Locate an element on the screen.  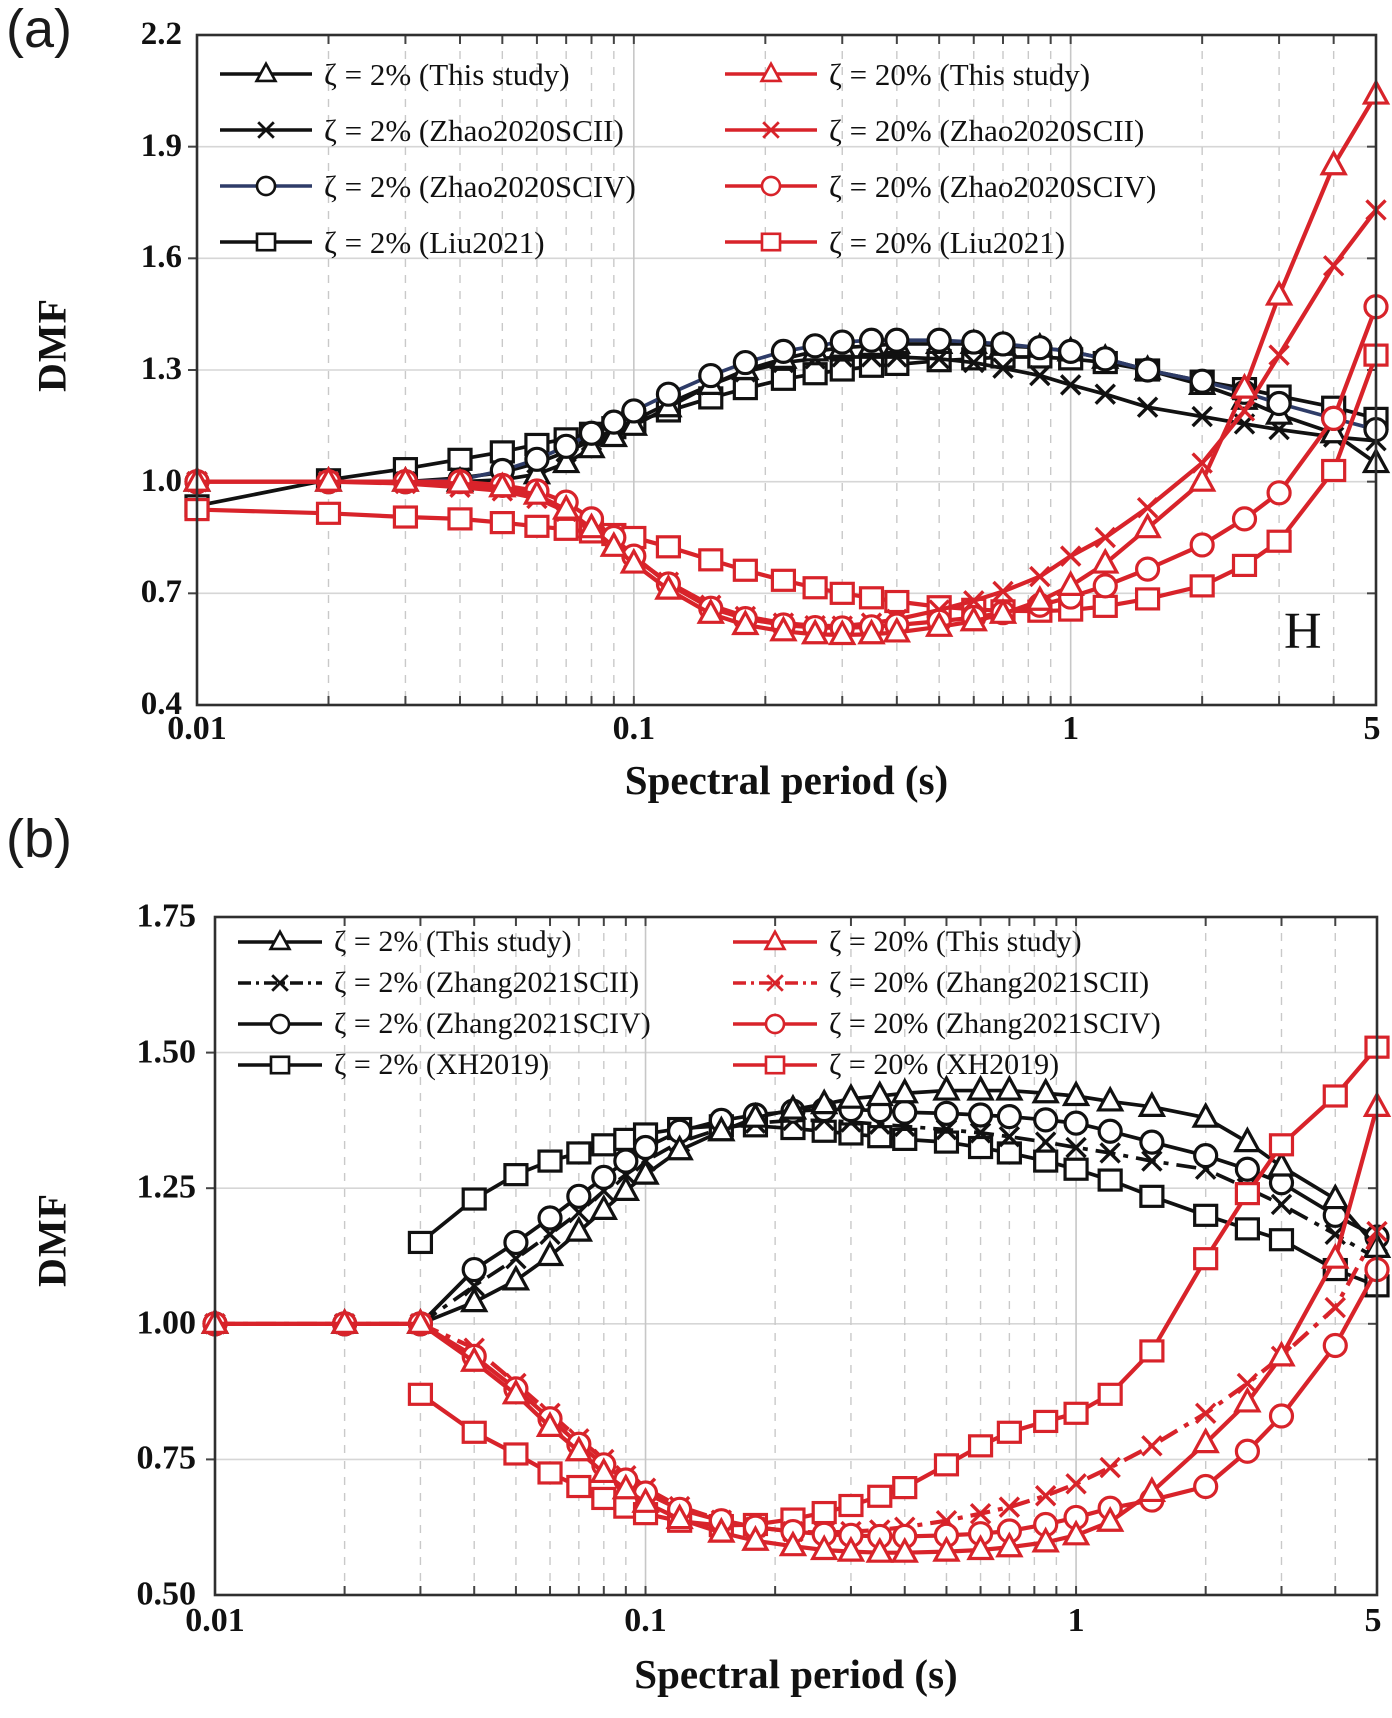
legend-label: ζ = 2% (Zhao2020SCII) is located at coordinates (474, 130).